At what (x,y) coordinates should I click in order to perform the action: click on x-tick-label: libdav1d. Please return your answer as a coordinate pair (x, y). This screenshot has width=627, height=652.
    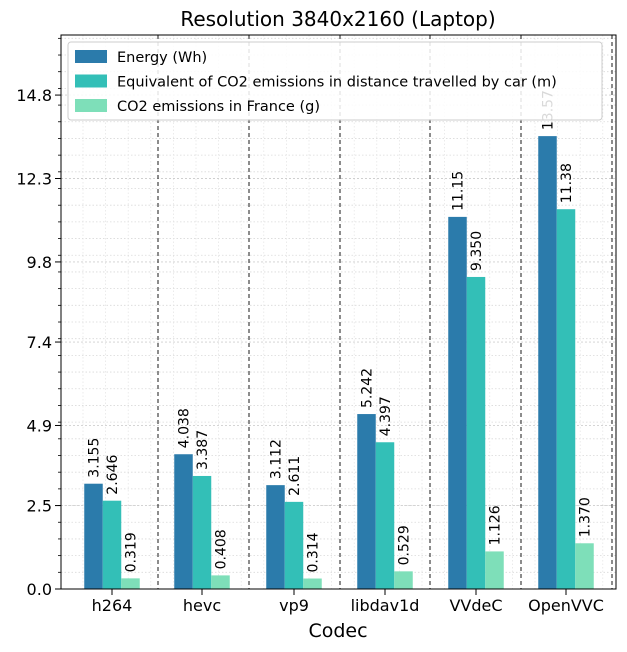
    Looking at the image, I should click on (385, 605).